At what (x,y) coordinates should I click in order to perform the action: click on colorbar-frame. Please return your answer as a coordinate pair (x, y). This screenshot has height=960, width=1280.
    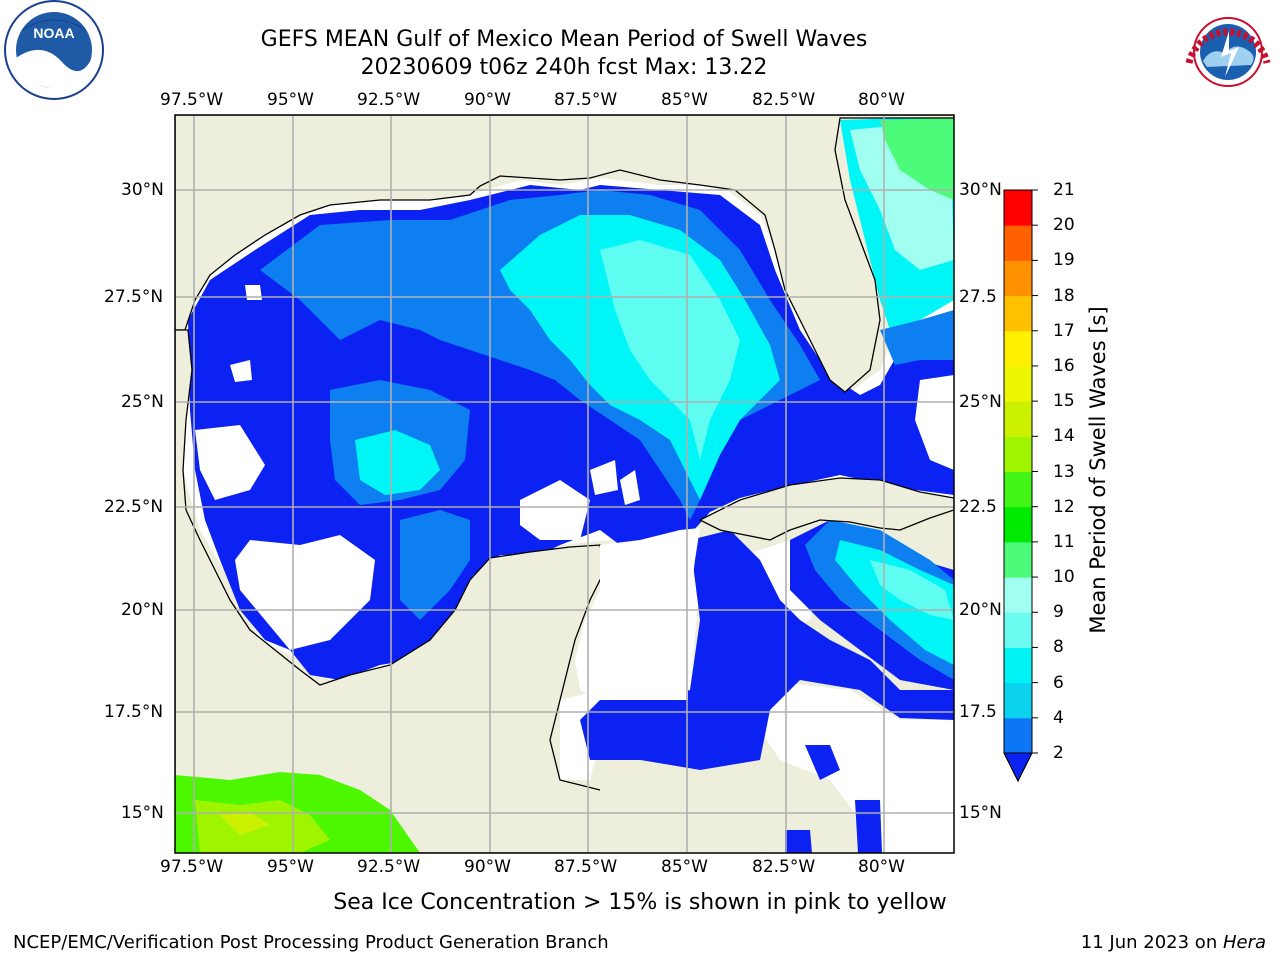
    Looking at the image, I should click on (1018, 486).